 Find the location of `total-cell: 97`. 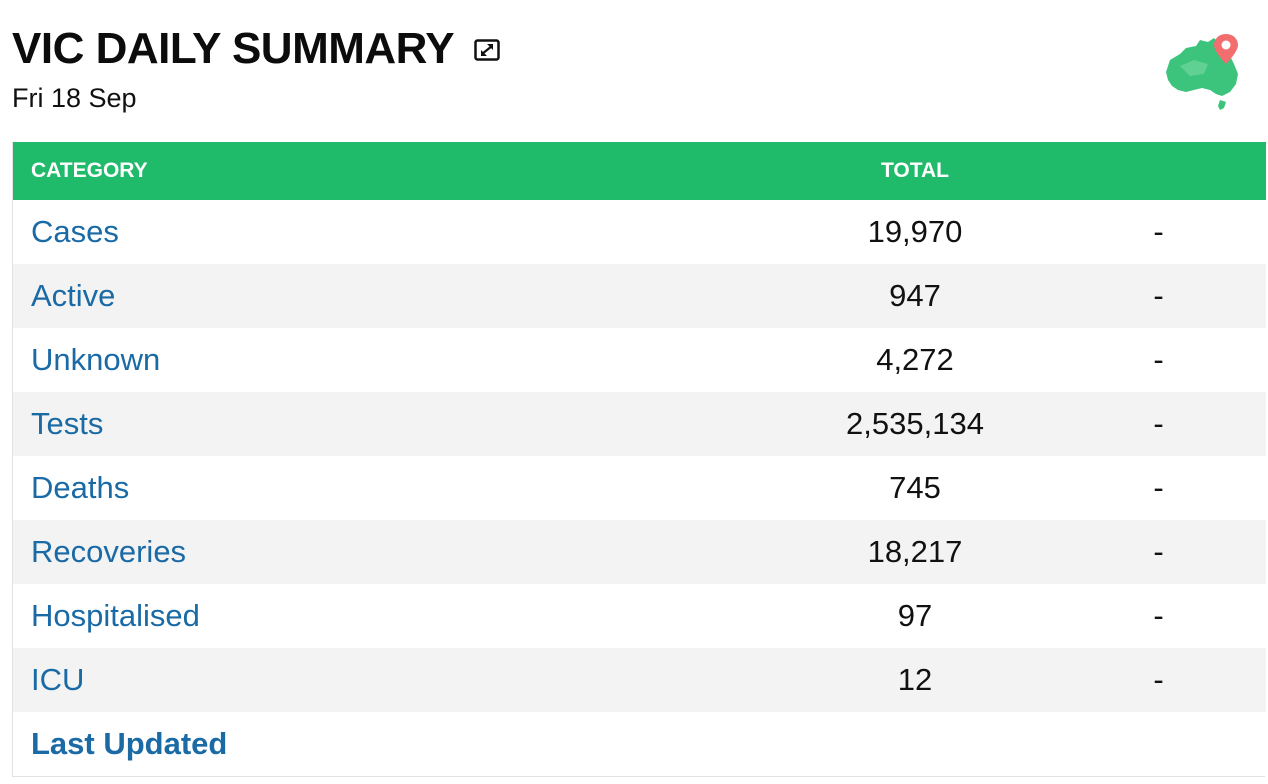

total-cell: 97 is located at coordinates (915, 615).